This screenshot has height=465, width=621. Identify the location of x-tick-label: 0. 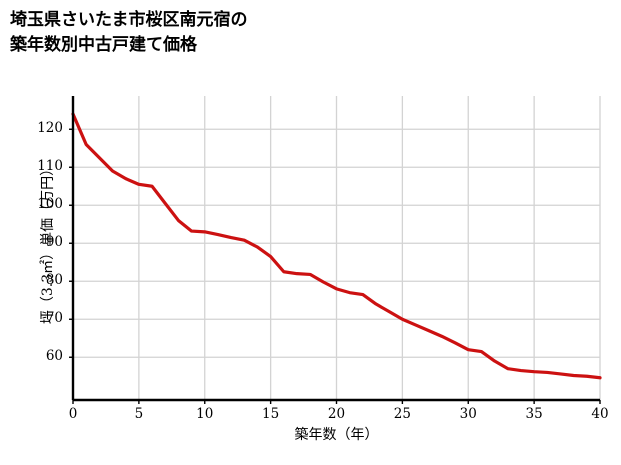
(73, 414).